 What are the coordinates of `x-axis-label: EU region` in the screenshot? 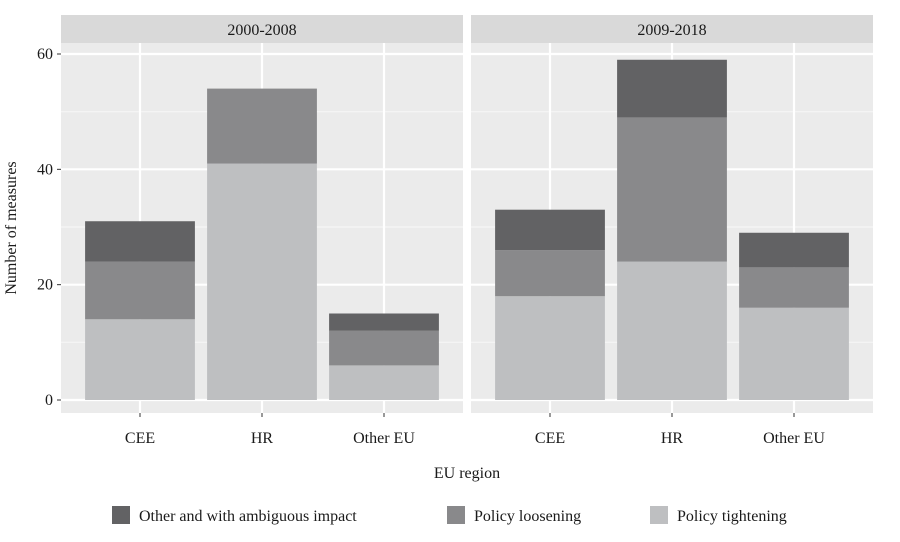 It's located at (467, 473).